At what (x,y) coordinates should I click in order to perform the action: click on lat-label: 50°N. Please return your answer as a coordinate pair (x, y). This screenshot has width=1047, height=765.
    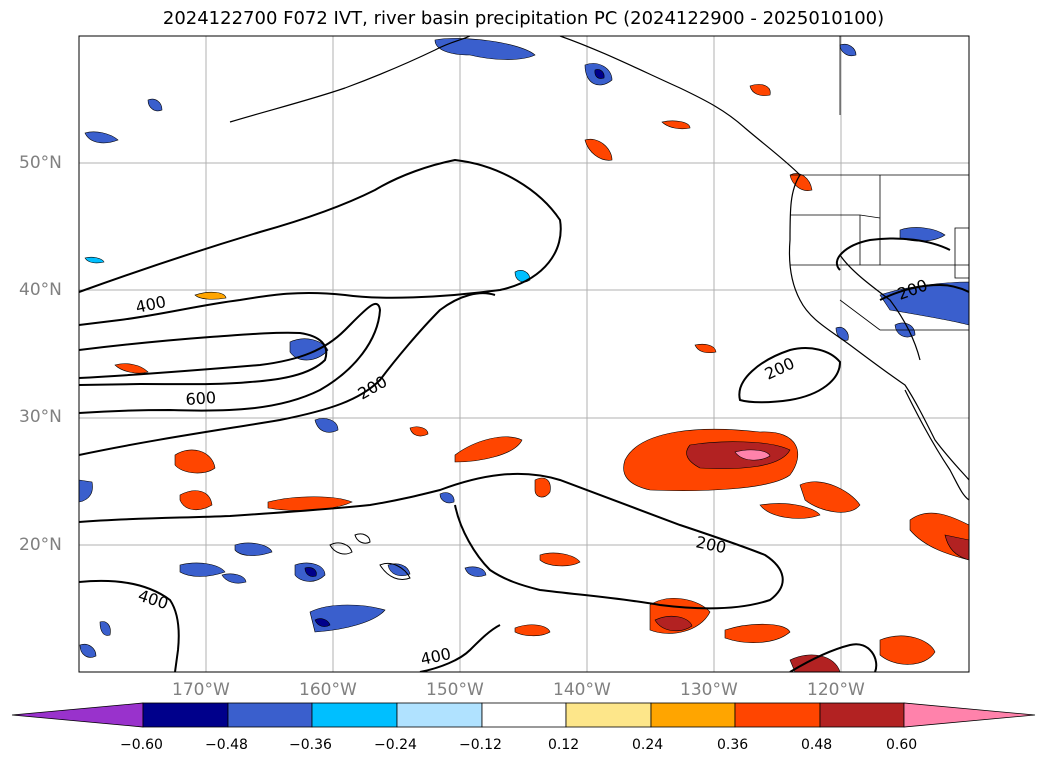
    Looking at the image, I should click on (40, 163).